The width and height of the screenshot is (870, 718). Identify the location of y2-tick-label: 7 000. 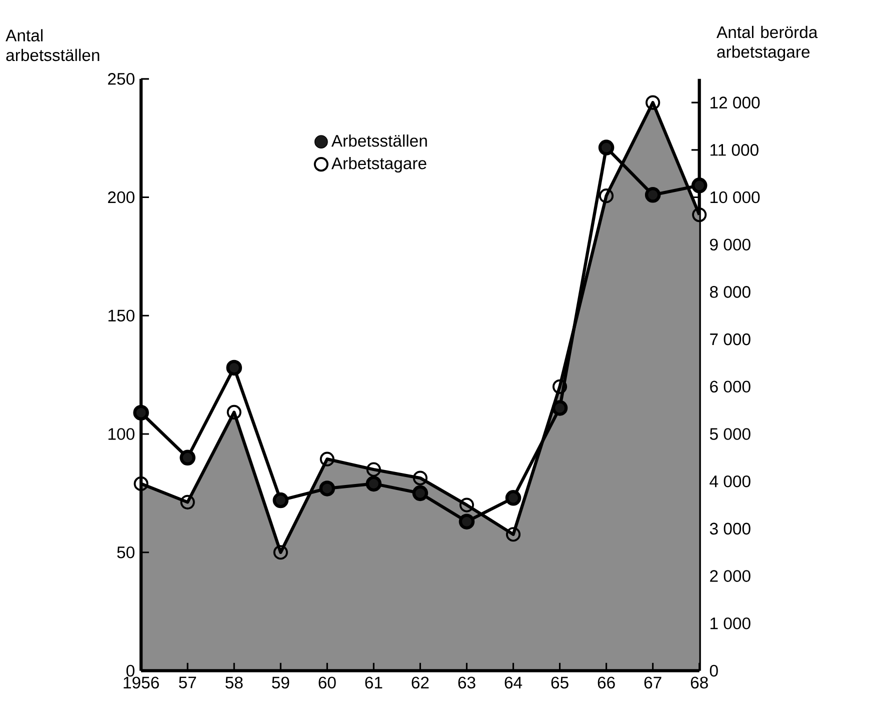
(730, 339).